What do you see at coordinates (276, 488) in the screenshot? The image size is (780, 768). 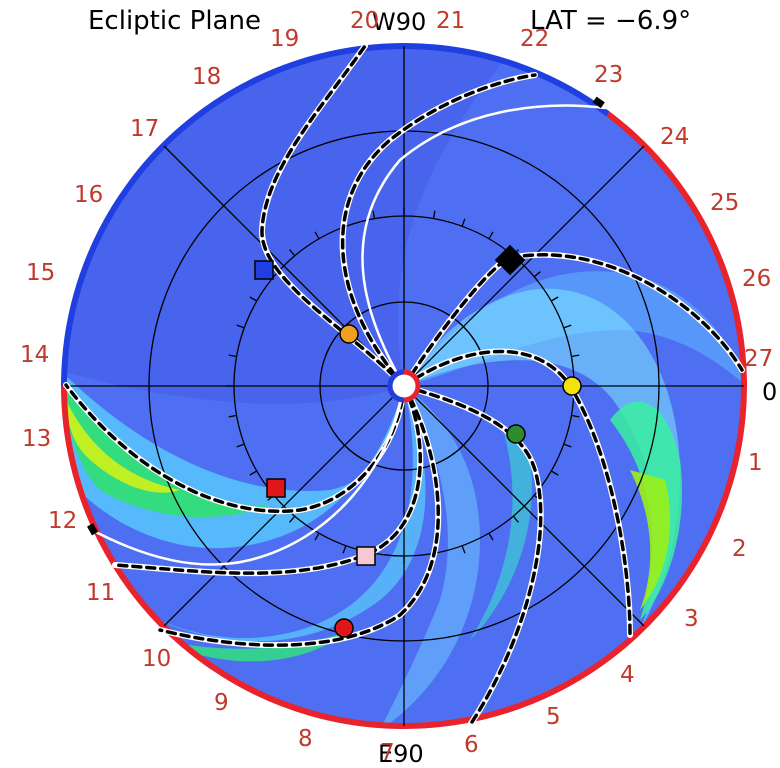 I see `red-square-marker` at bounding box center [276, 488].